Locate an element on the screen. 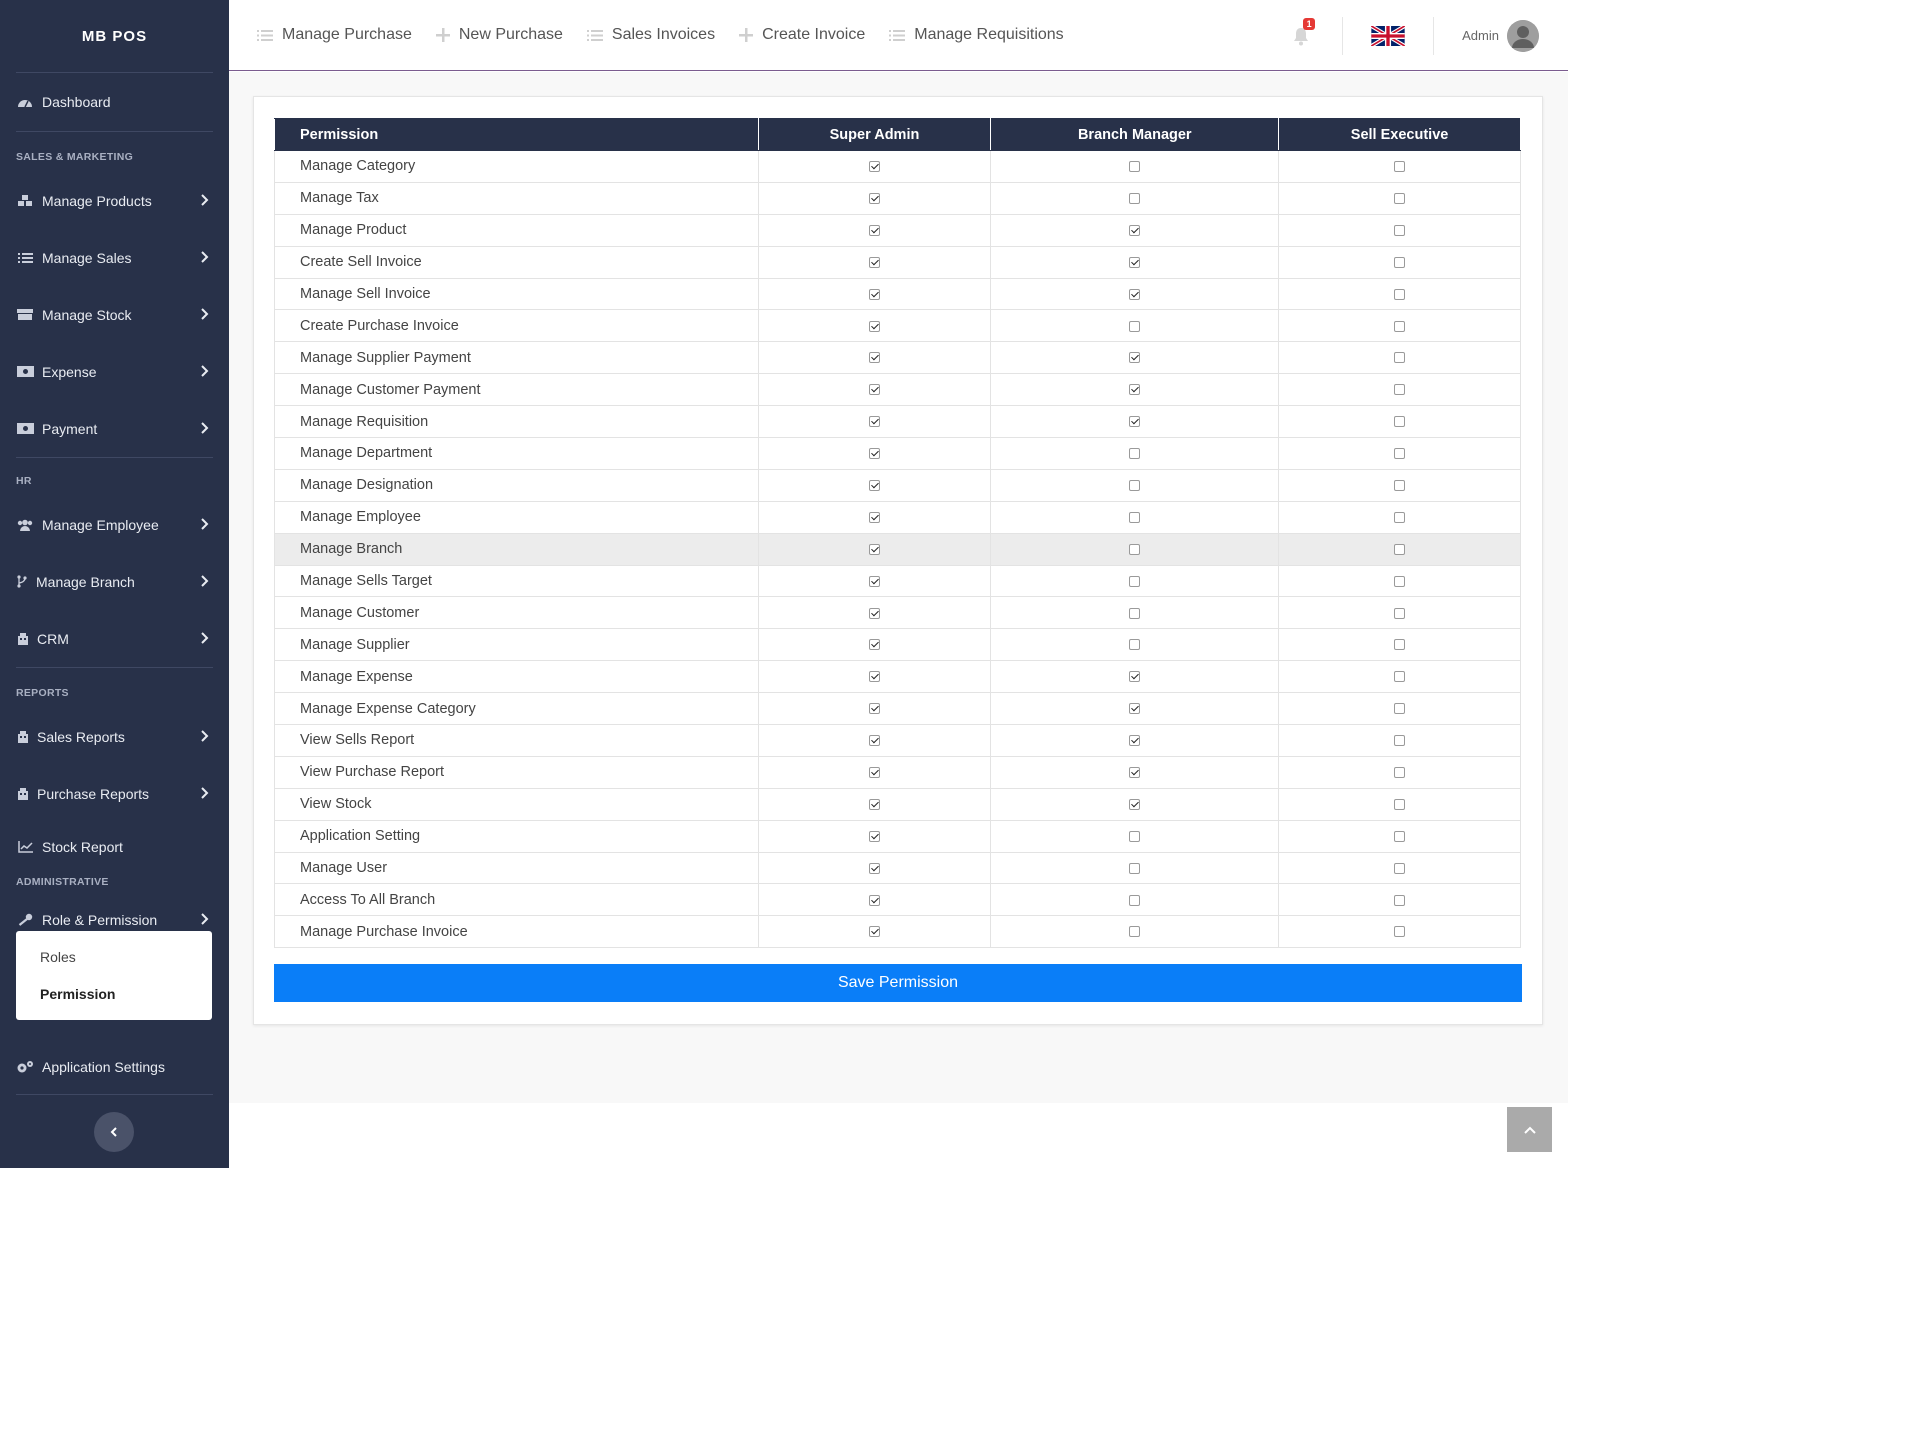 This screenshot has height=1430, width=1920. save-permission-button: Save Permission is located at coordinates (898, 983).